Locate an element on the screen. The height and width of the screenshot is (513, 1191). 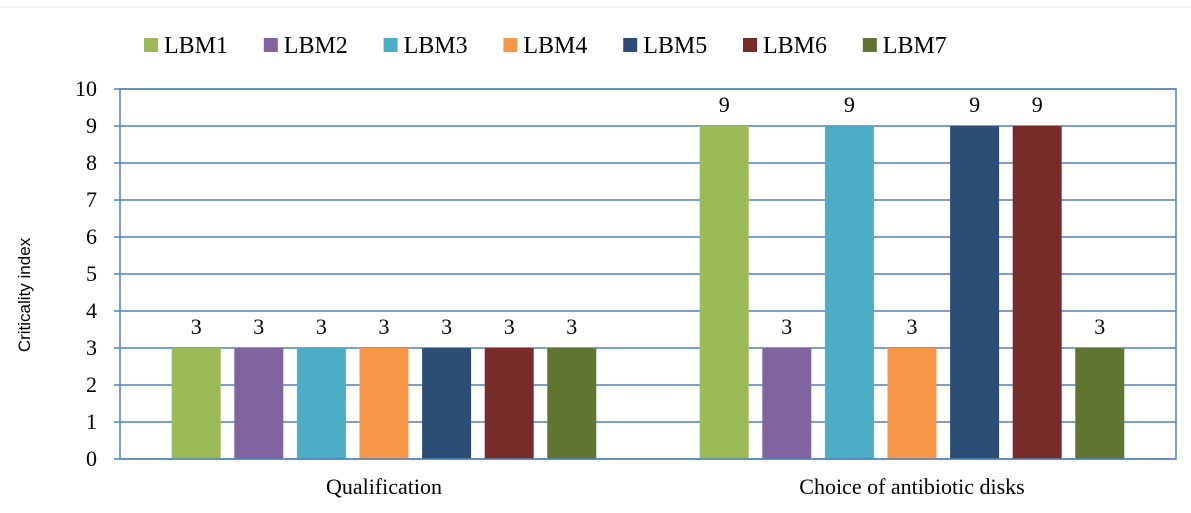
y-tick-label: 0 is located at coordinates (91, 458).